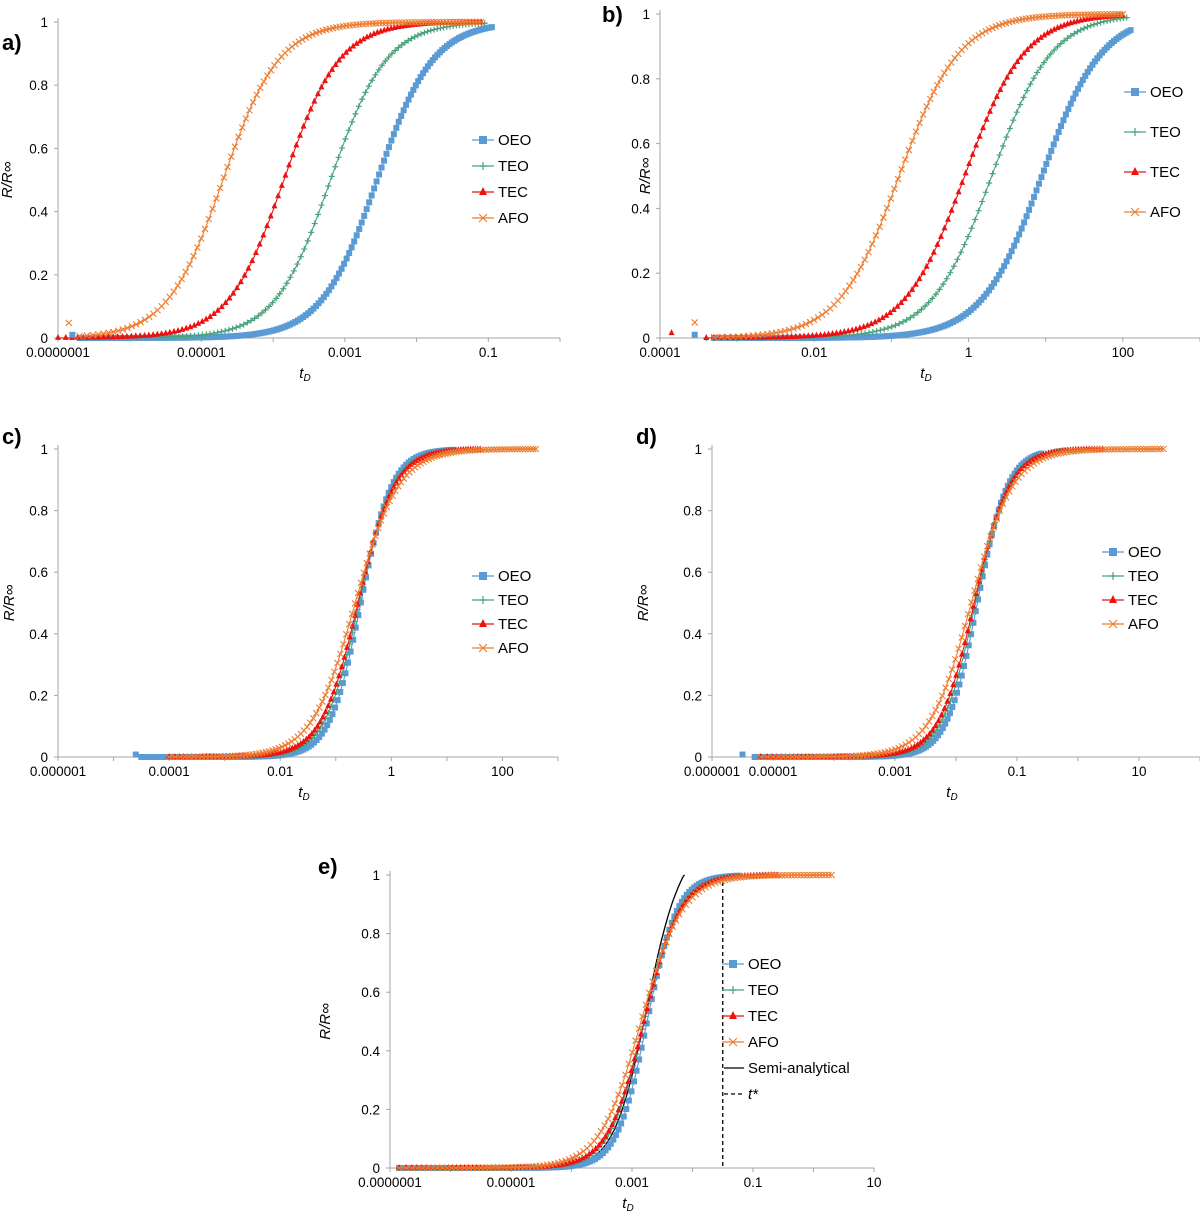  What do you see at coordinates (568, 1022) in the screenshot?
I see `series-line` at bounding box center [568, 1022].